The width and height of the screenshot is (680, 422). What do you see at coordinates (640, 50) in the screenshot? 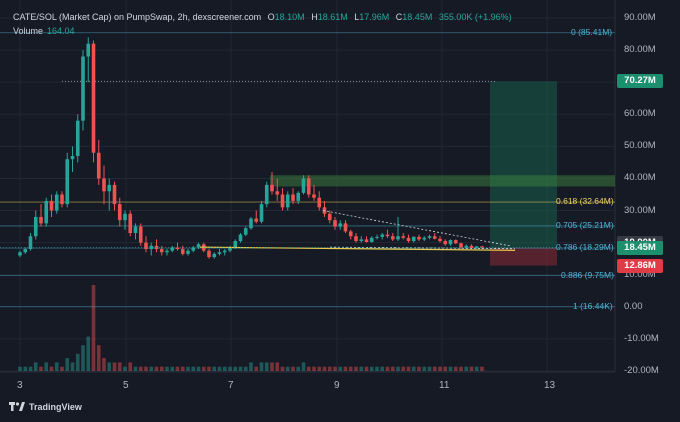
I see `price-axis-label: 80.00M` at bounding box center [640, 50].